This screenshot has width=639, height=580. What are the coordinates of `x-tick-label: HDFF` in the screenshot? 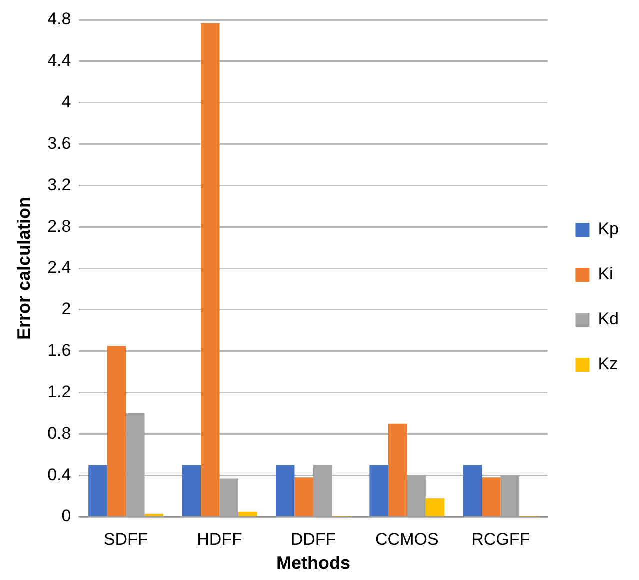 It's located at (219, 539).